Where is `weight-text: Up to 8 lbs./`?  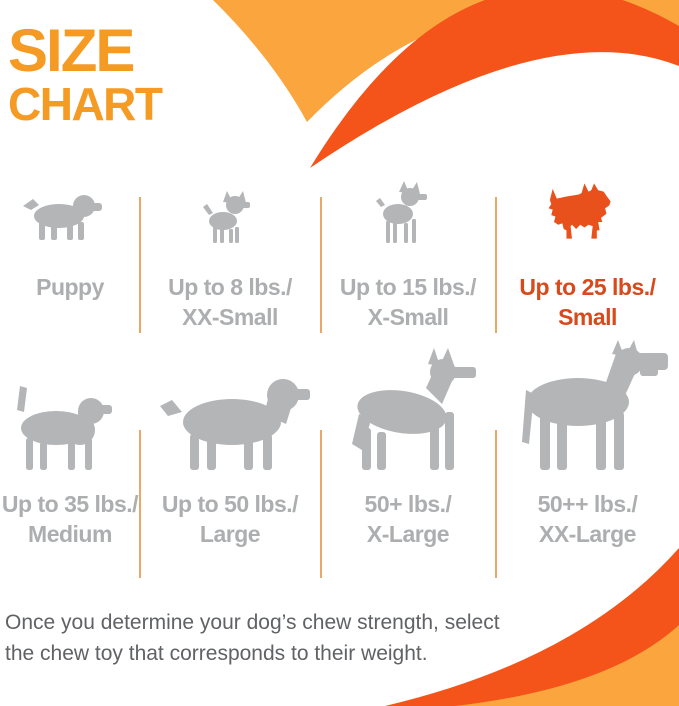 weight-text: Up to 8 lbs./ is located at coordinates (230, 287).